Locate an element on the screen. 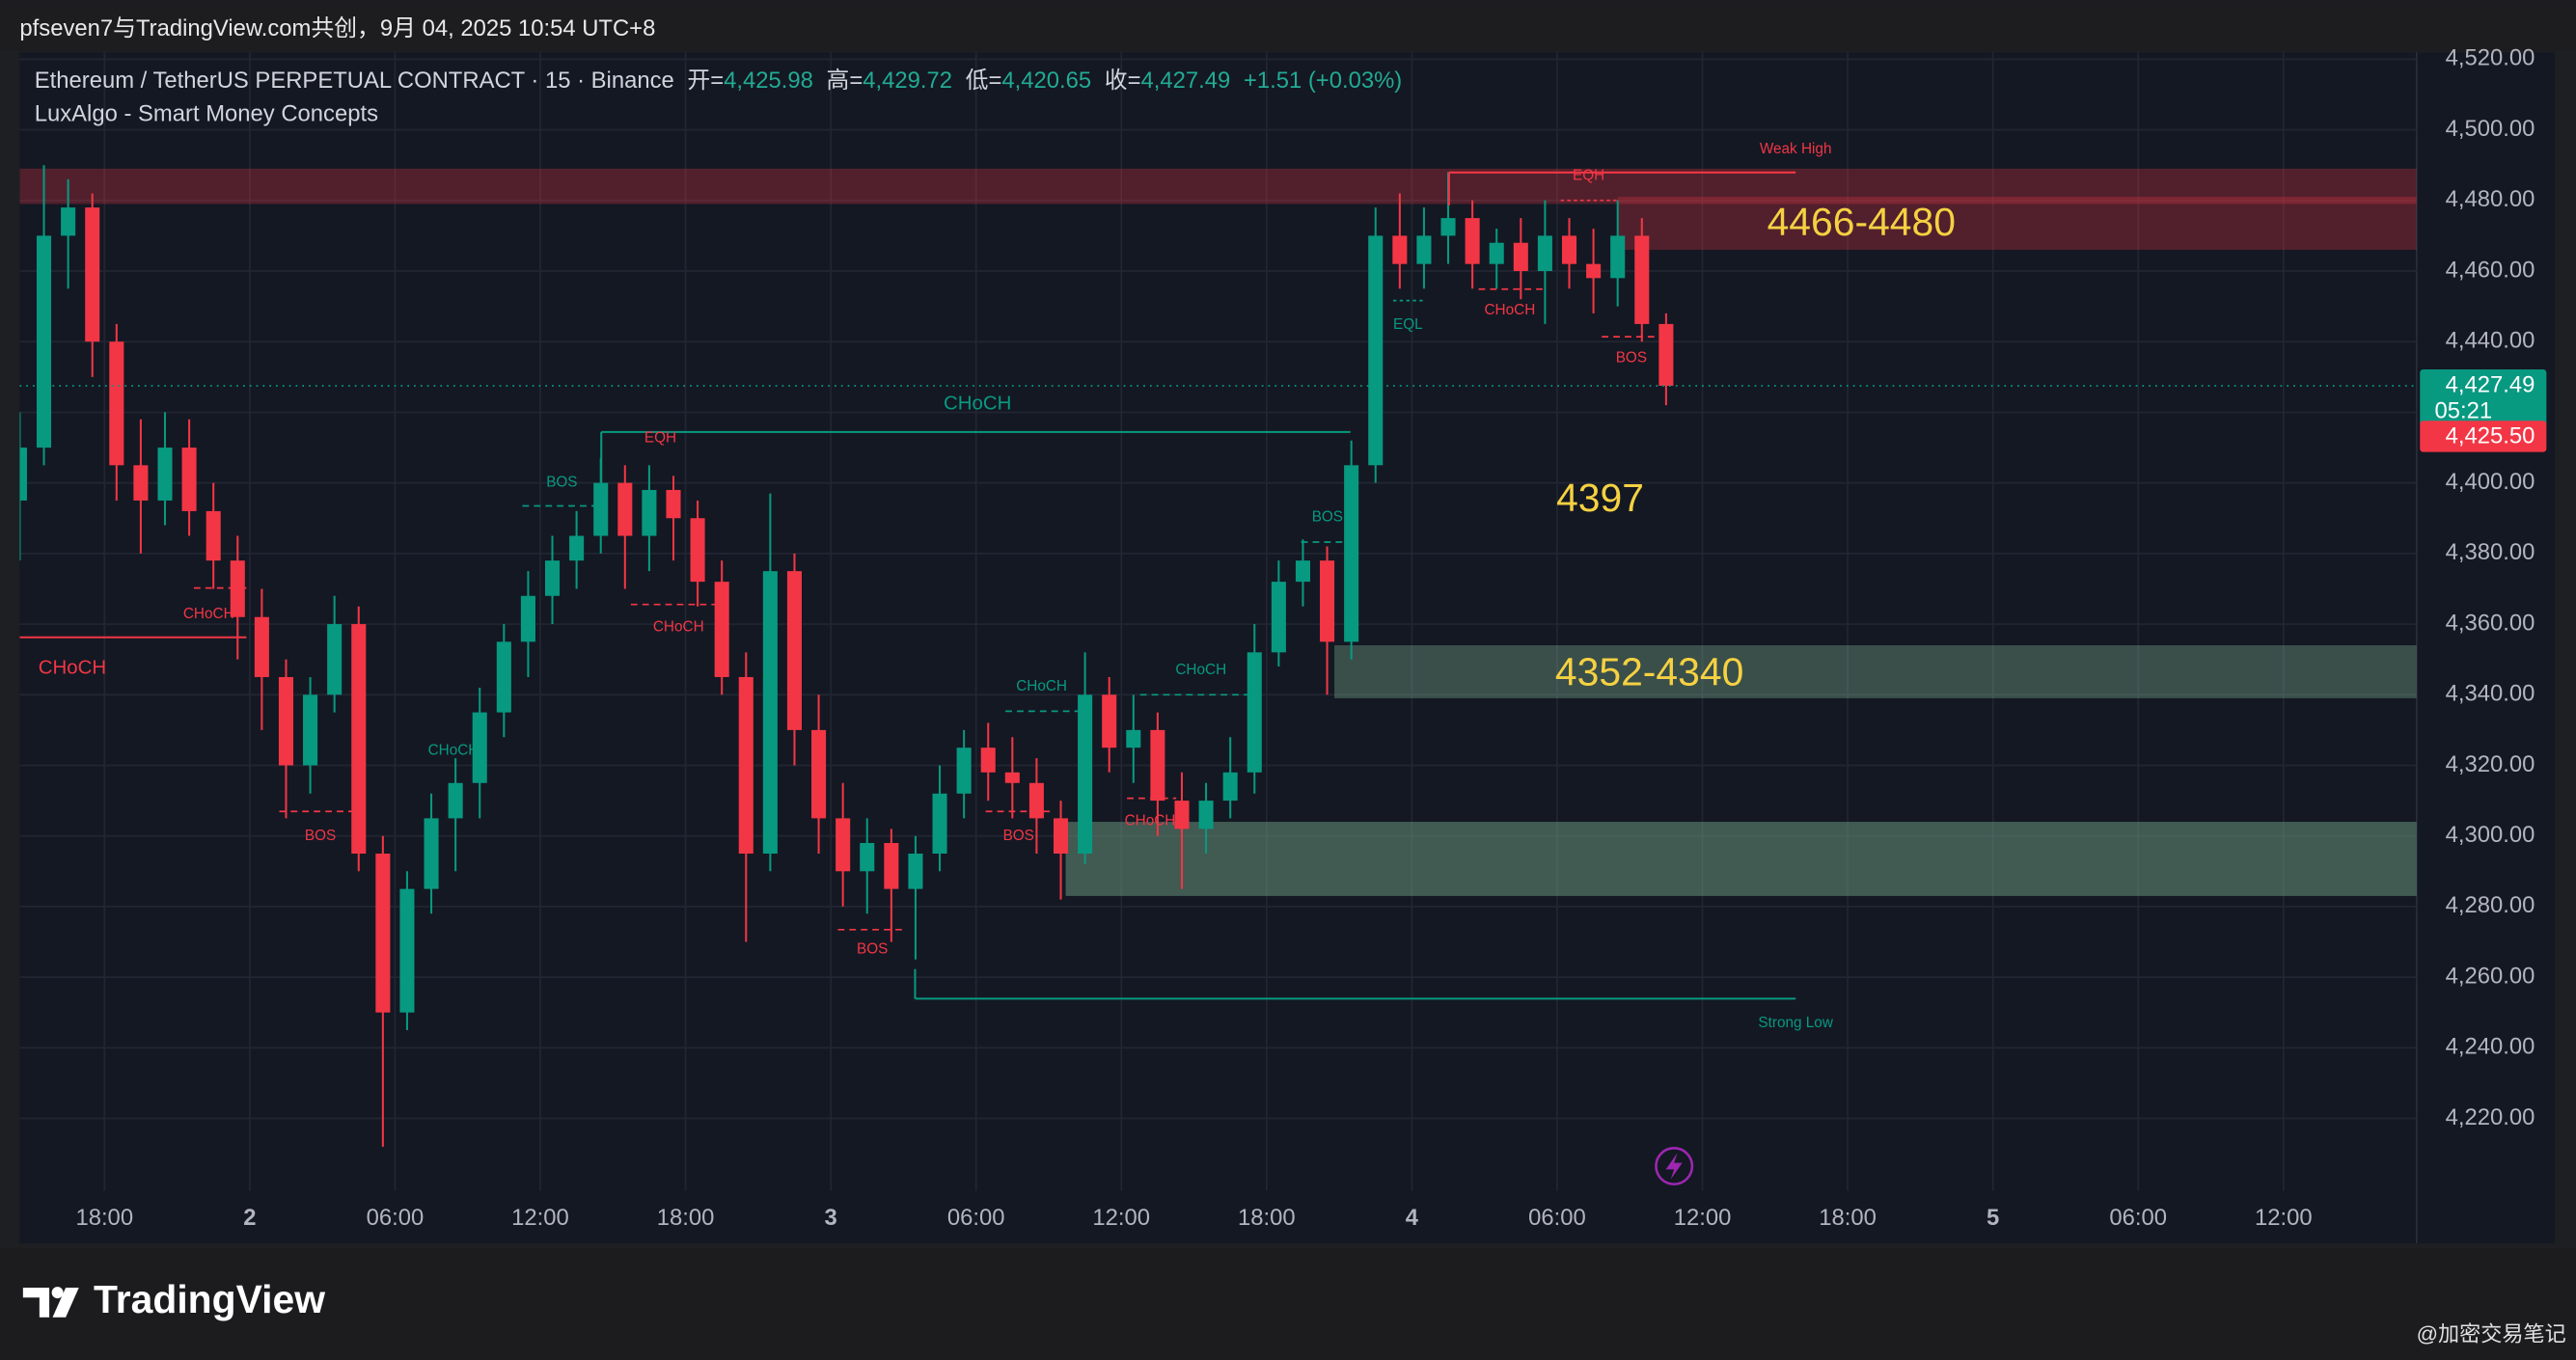 The height and width of the screenshot is (1360, 2576). y-tick-label: 4,520.00 is located at coordinates (2491, 58).